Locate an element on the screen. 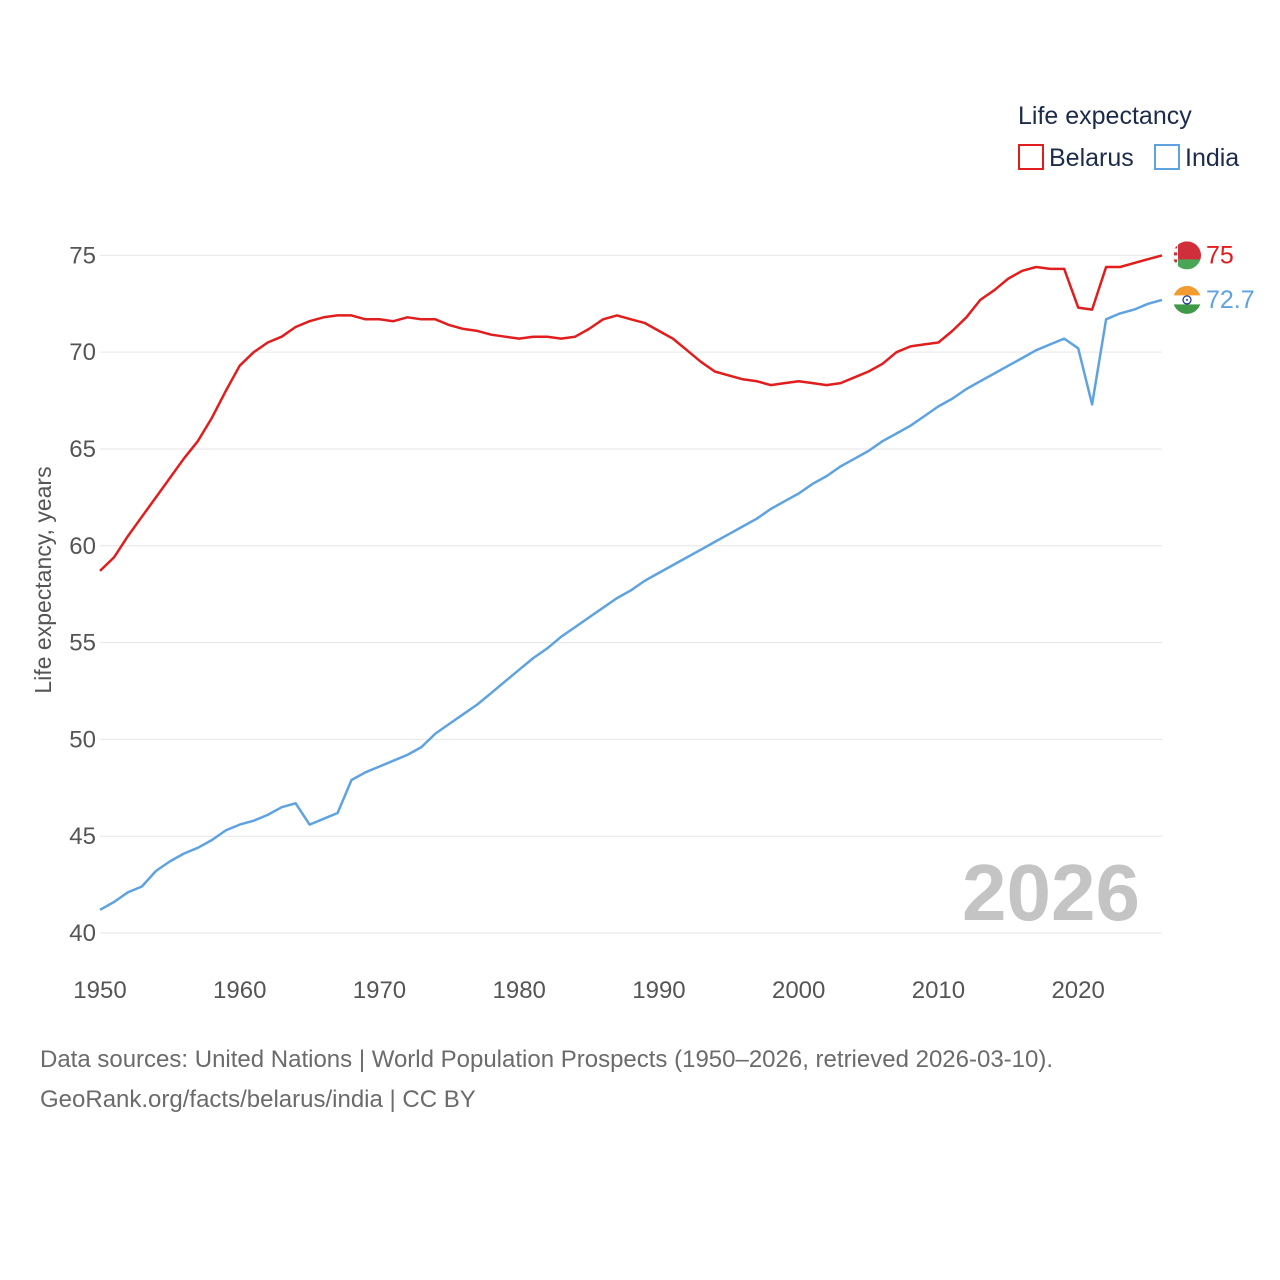  x-tick-label: 1980 is located at coordinates (519, 990).